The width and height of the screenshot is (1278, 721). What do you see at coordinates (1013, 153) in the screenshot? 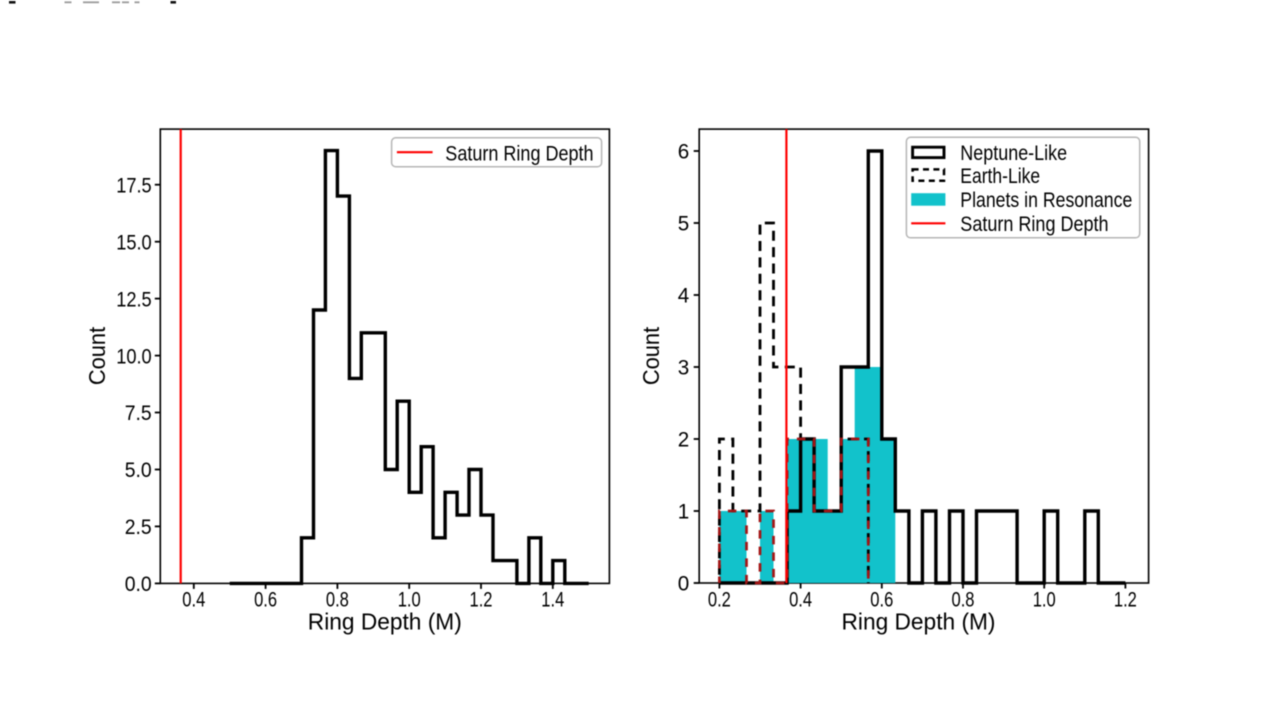
I see `svg-text: Neptune-Like` at bounding box center [1013, 153].